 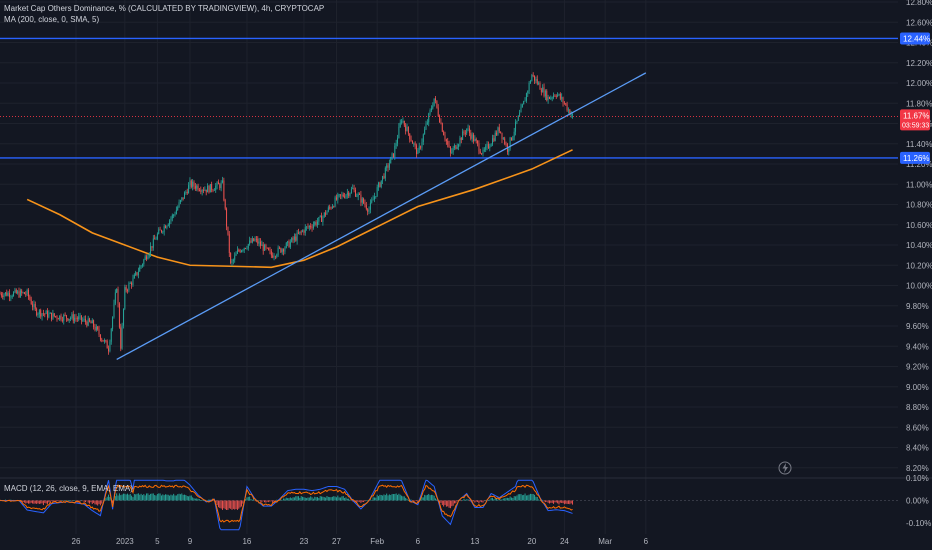 What do you see at coordinates (76, 541) in the screenshot?
I see `x-tick-label: 26` at bounding box center [76, 541].